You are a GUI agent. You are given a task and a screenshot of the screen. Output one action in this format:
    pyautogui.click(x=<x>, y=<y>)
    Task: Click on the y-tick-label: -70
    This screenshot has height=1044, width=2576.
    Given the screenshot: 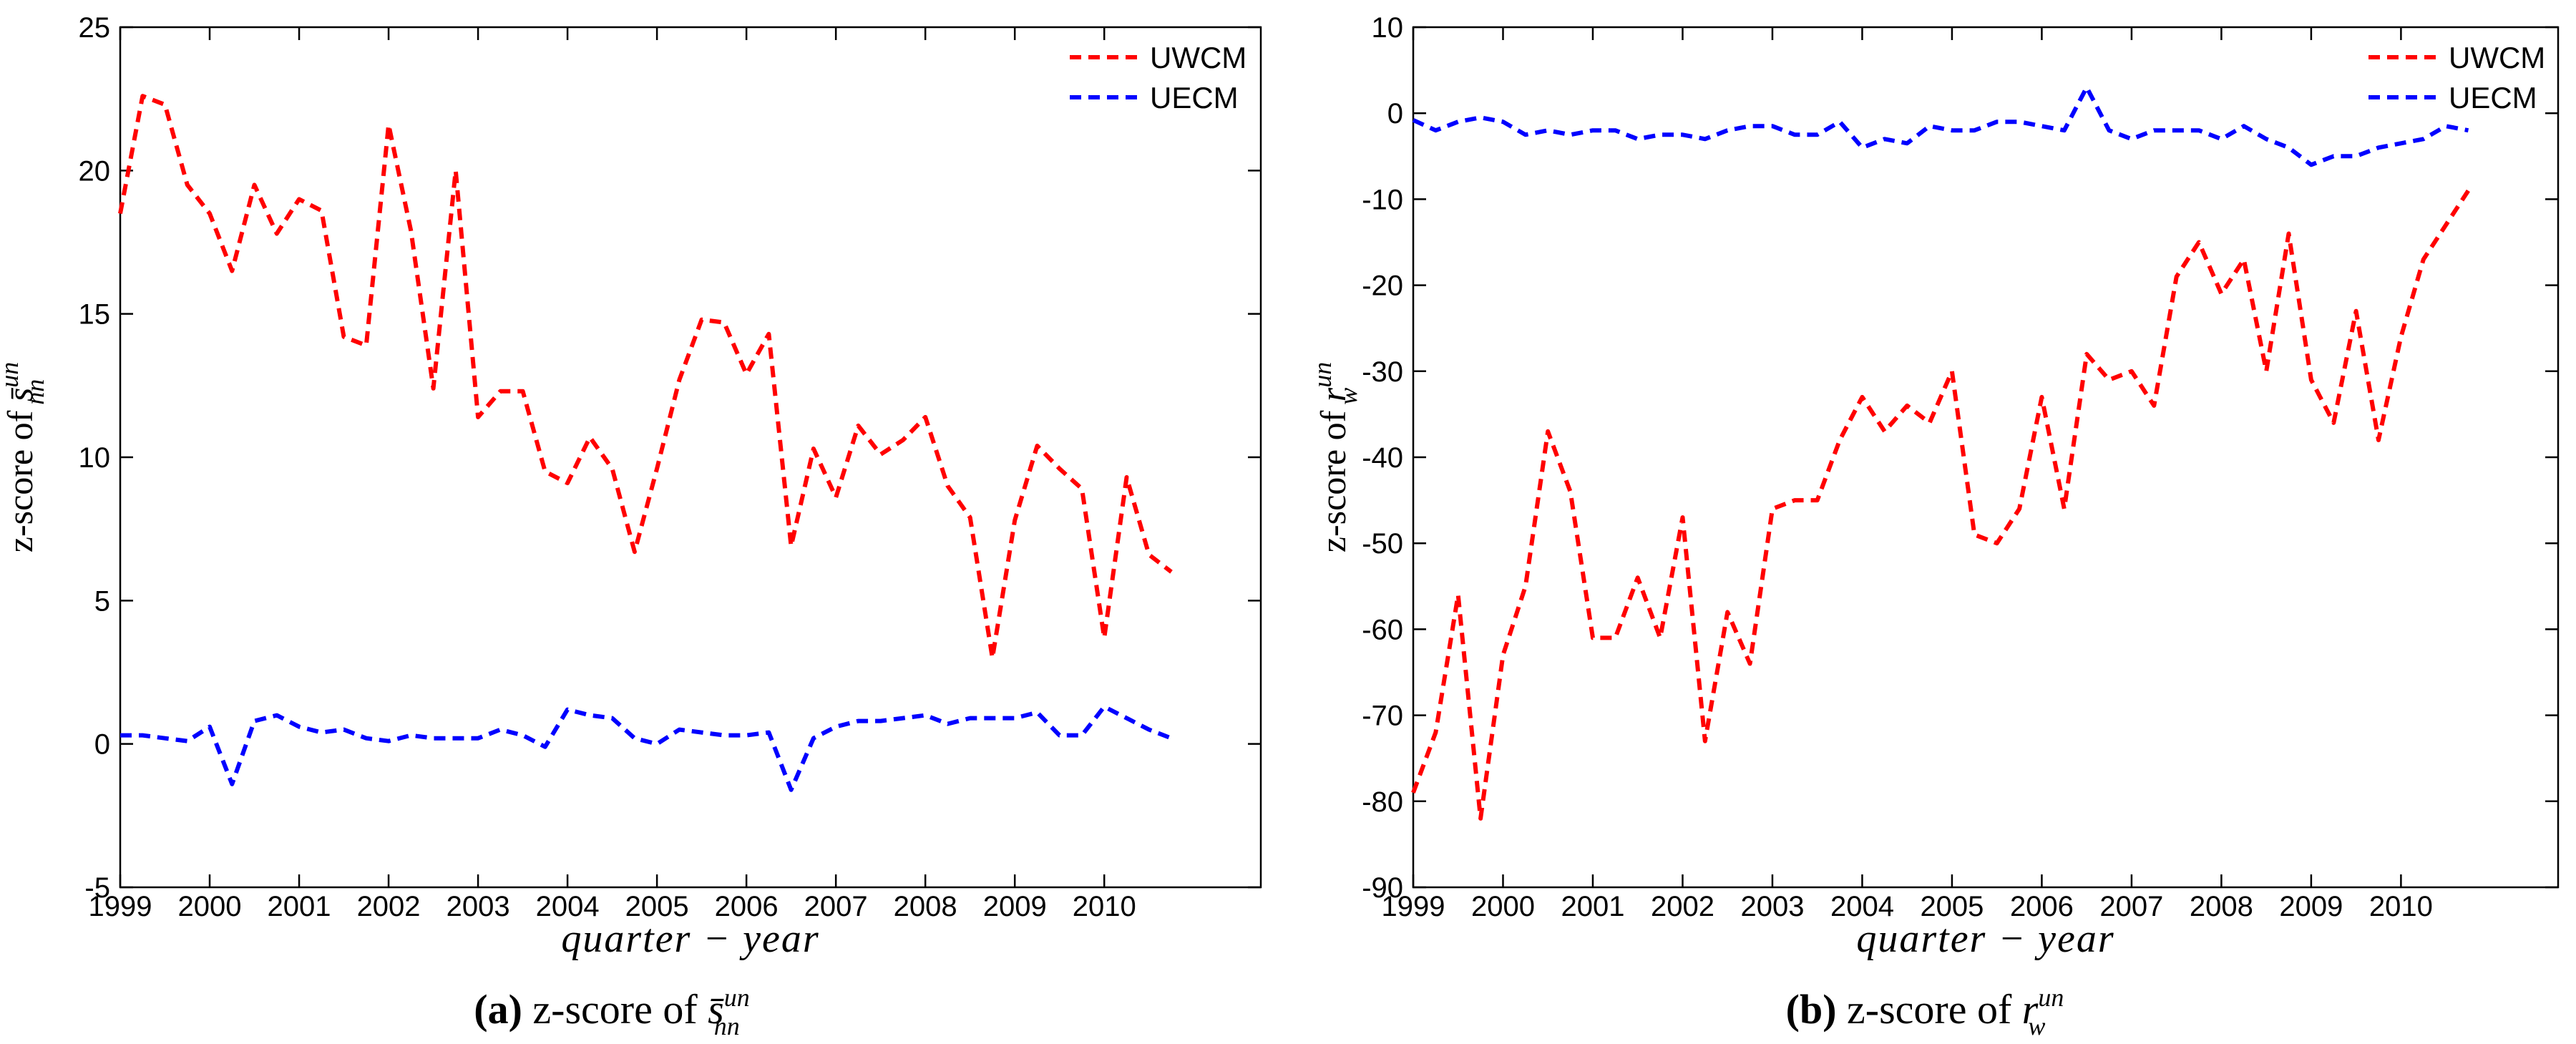 What is the action you would take?
    pyautogui.click(x=1382, y=716)
    